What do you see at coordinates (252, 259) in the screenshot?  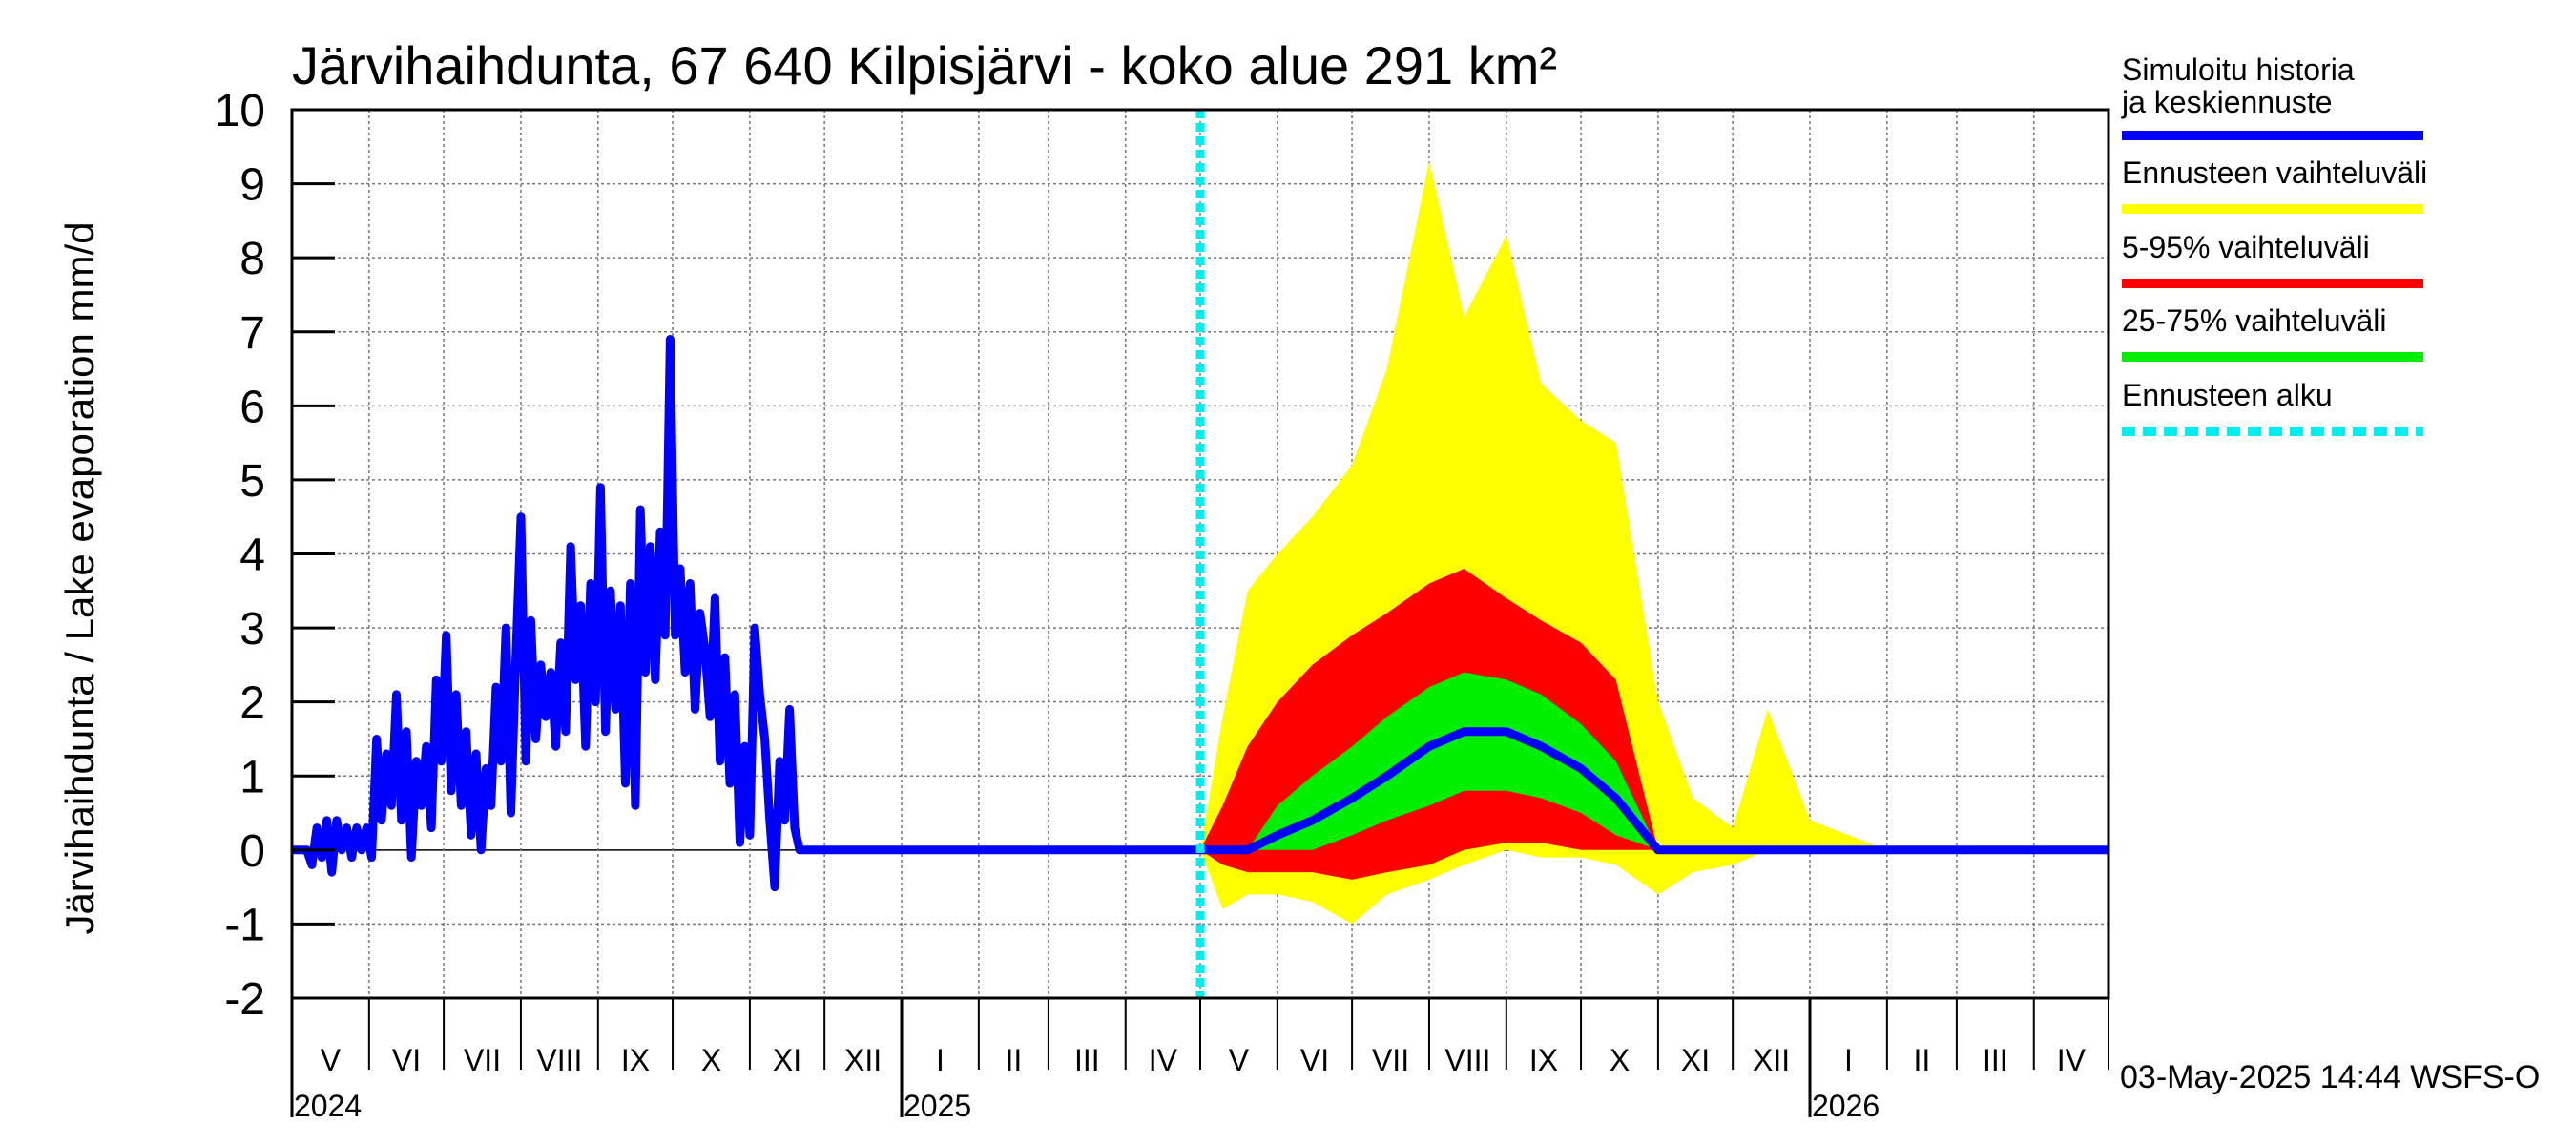 I see `y-tick-label: 8` at bounding box center [252, 259].